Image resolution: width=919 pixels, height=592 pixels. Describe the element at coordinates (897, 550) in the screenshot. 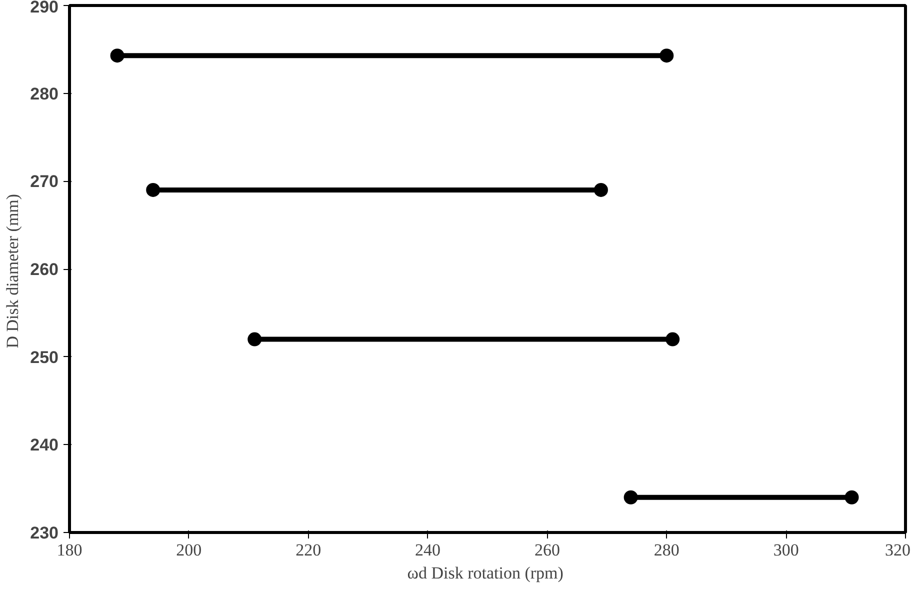

I see `x-tick-label: 320` at that location.